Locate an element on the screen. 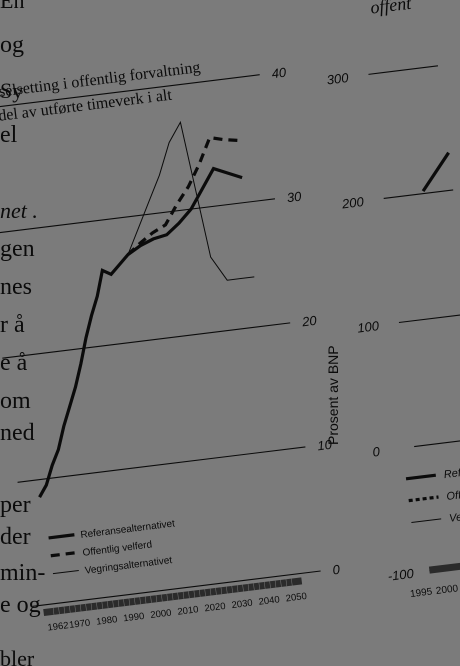 The image size is (460, 666). chart-right-title: offent is located at coordinates (391, 9).